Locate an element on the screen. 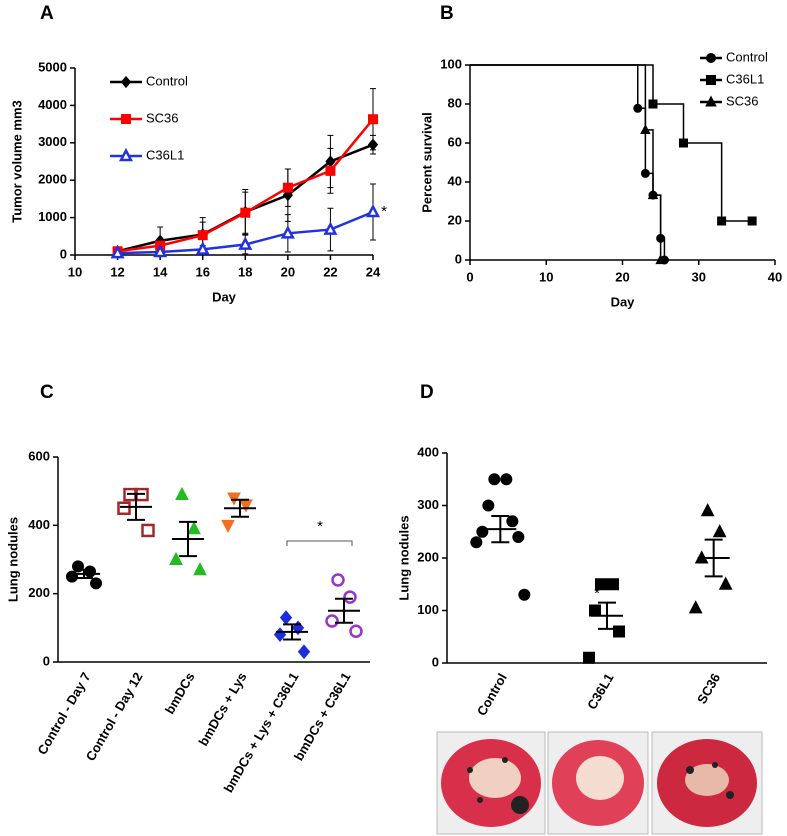 This screenshot has height=836, width=787. category-label: C36L1 is located at coordinates (600, 691).